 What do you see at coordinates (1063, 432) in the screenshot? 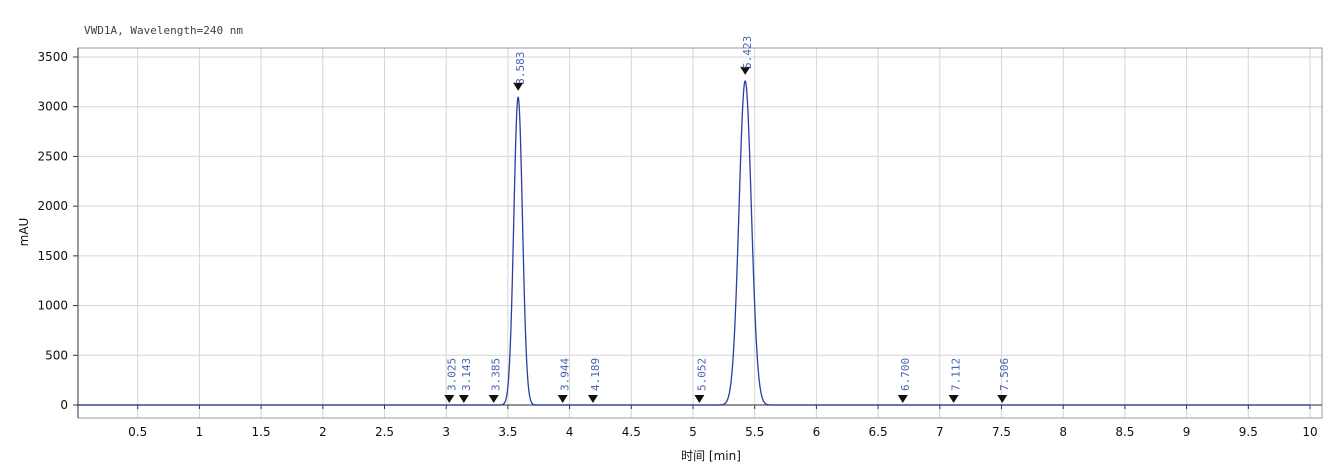
I see `x-tick-label: 8` at bounding box center [1063, 432].